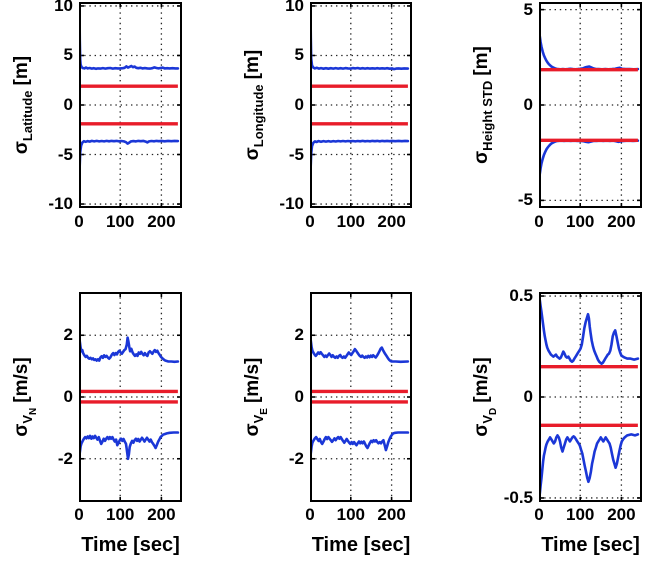  Describe the element at coordinates (264, 411) in the screenshot. I see `y-axis-label-subsubscript: E` at that location.